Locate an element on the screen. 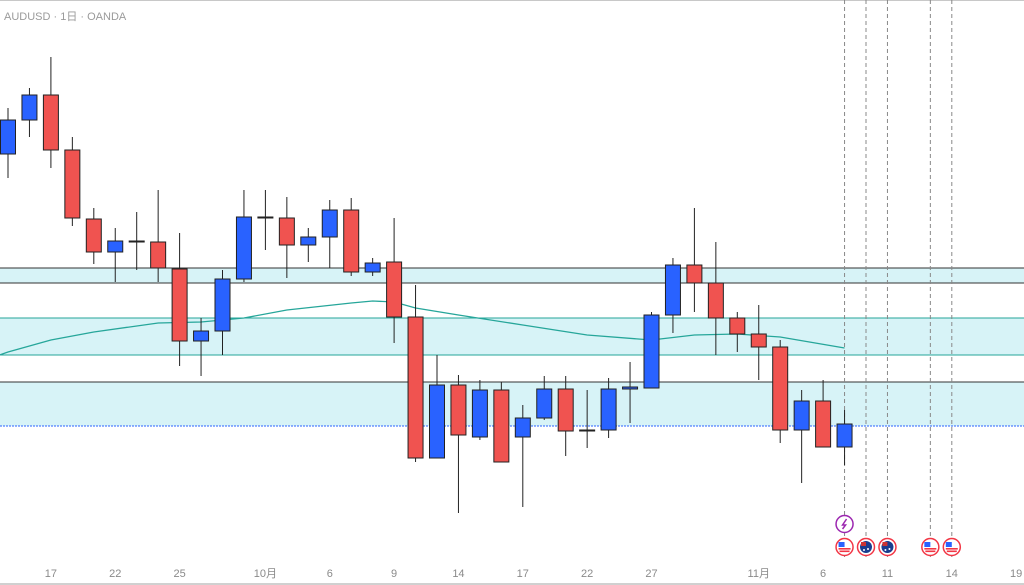 The width and height of the screenshot is (1024, 585). lightning-glyph is located at coordinates (844, 524).